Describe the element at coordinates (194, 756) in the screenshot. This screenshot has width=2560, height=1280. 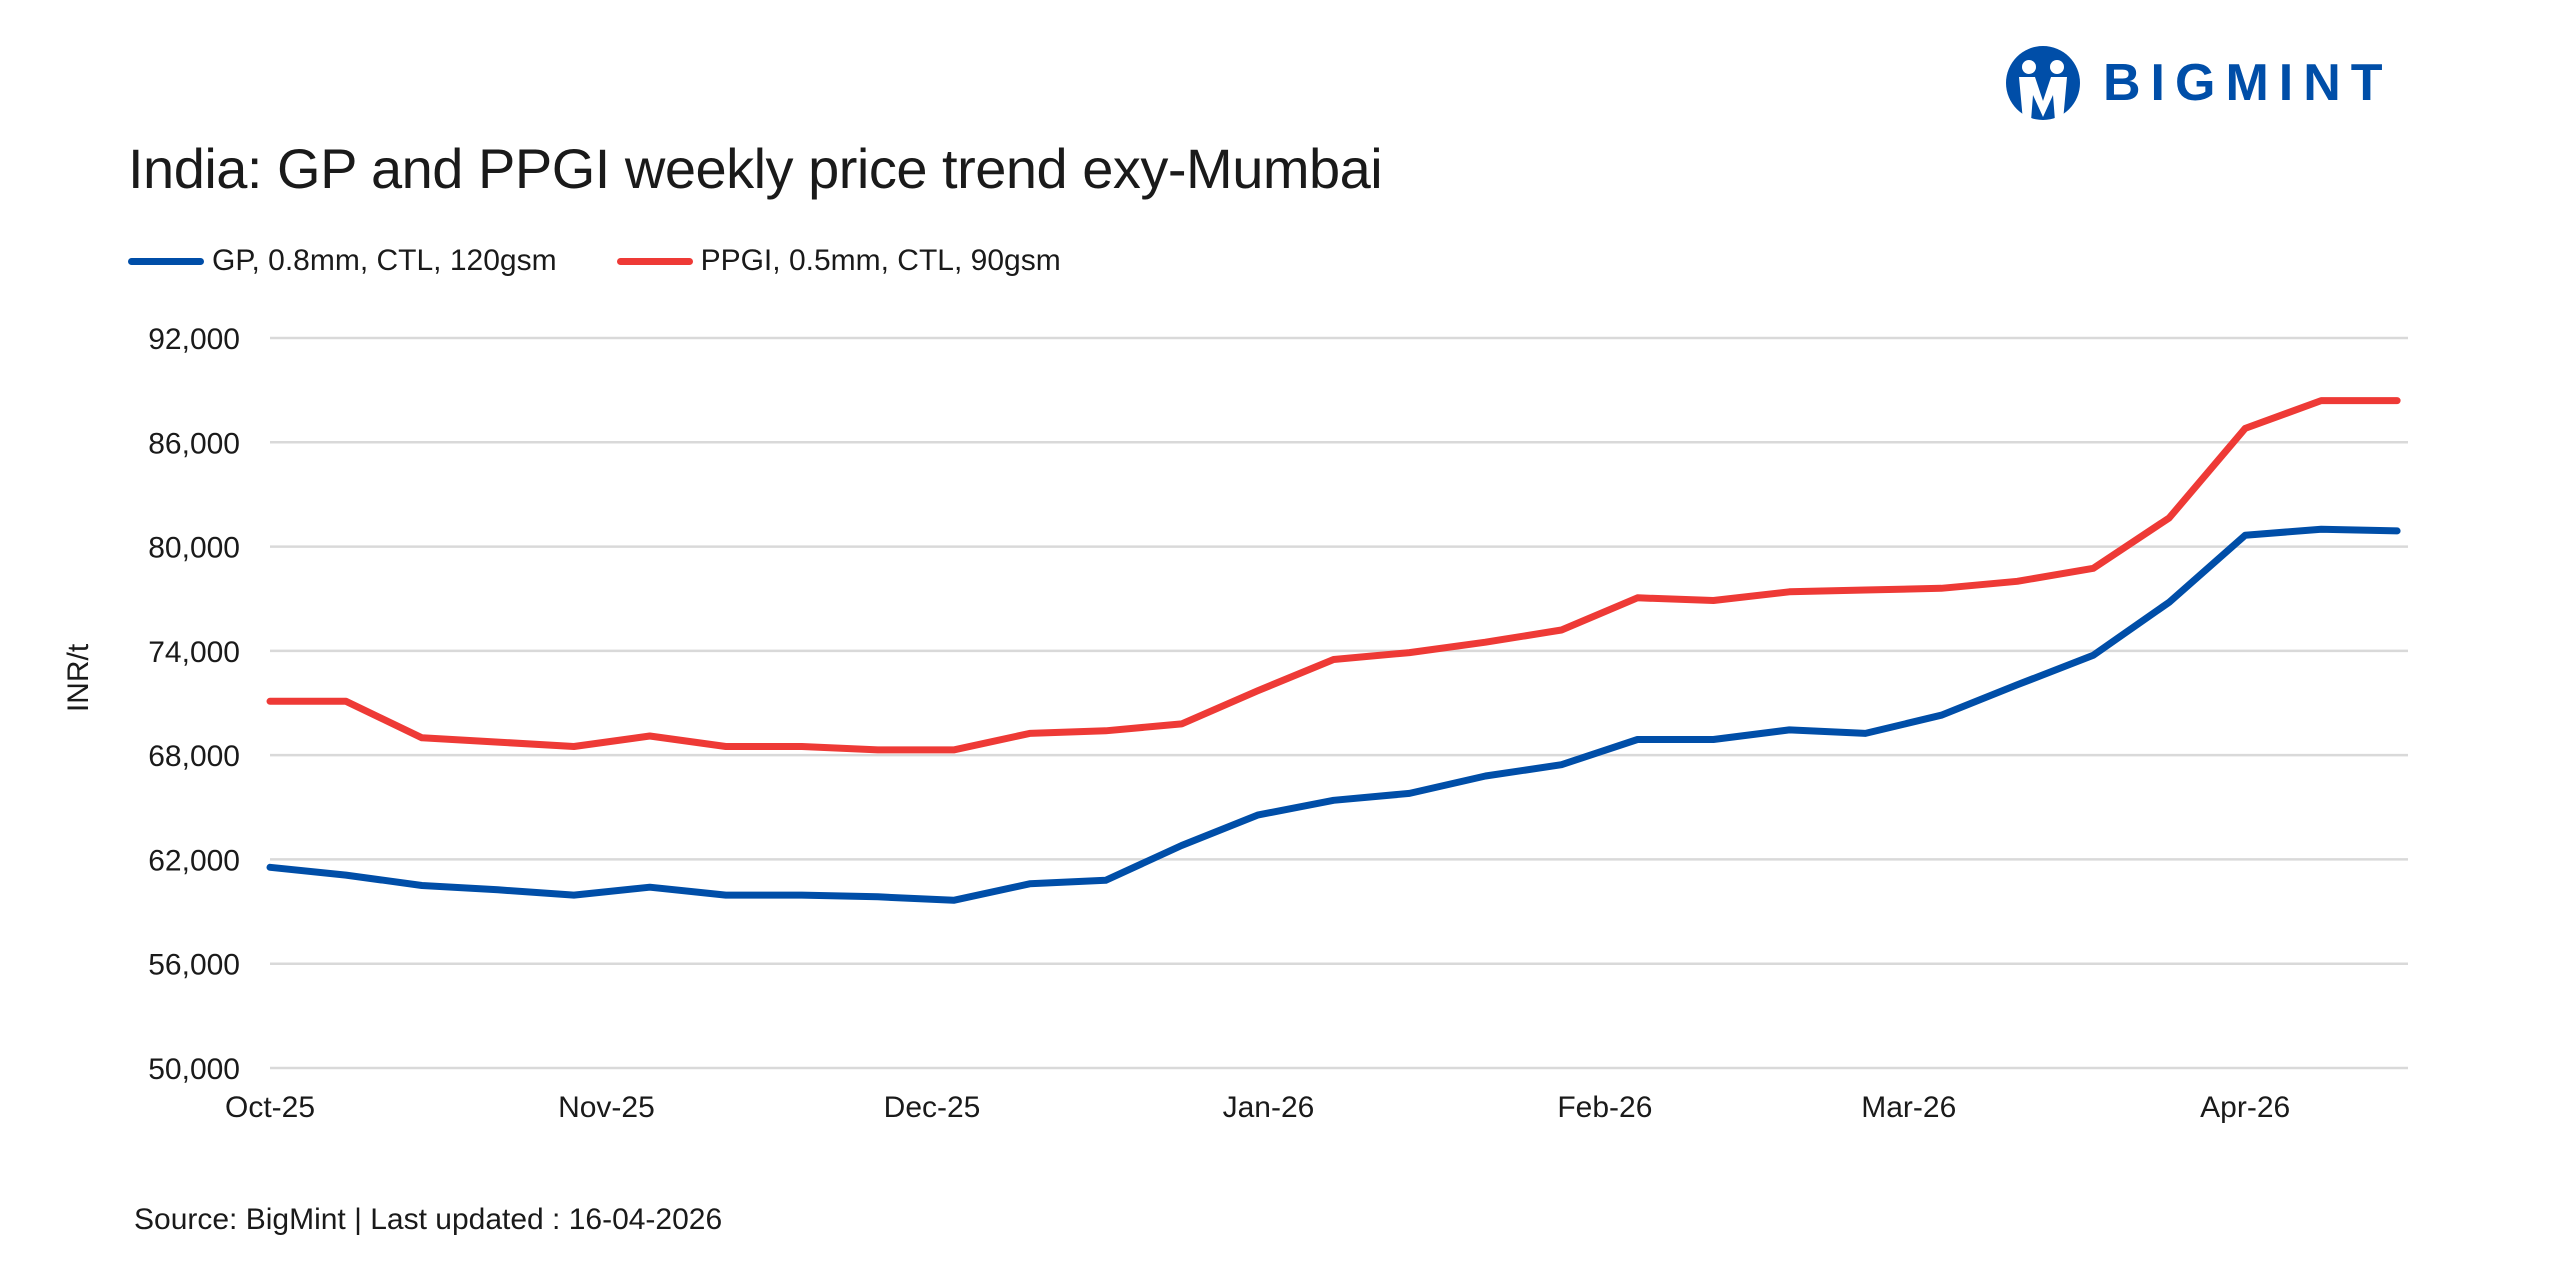
I see `y-tick-label: 68,000` at that location.